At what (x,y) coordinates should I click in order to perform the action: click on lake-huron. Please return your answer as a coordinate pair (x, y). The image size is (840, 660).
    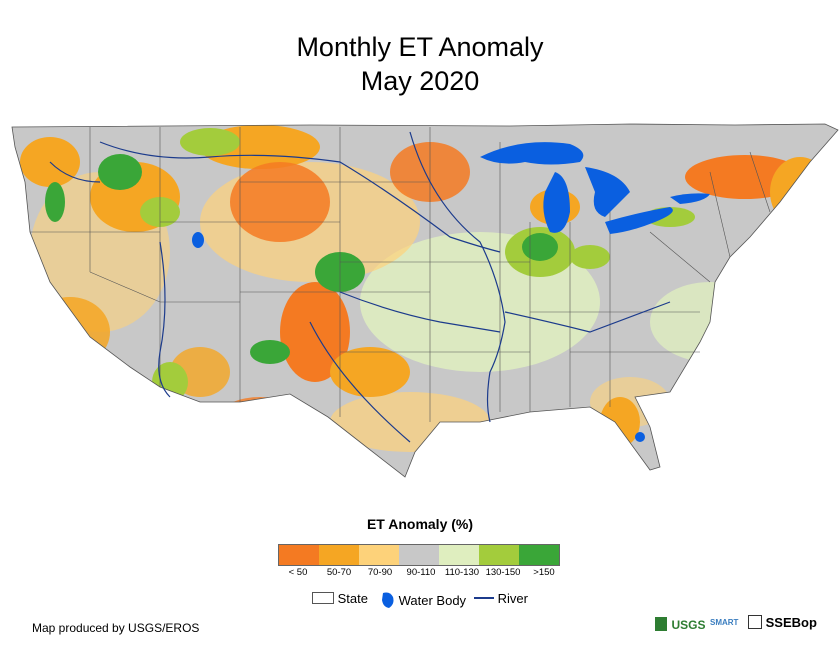
    Looking at the image, I should click on (607, 192).